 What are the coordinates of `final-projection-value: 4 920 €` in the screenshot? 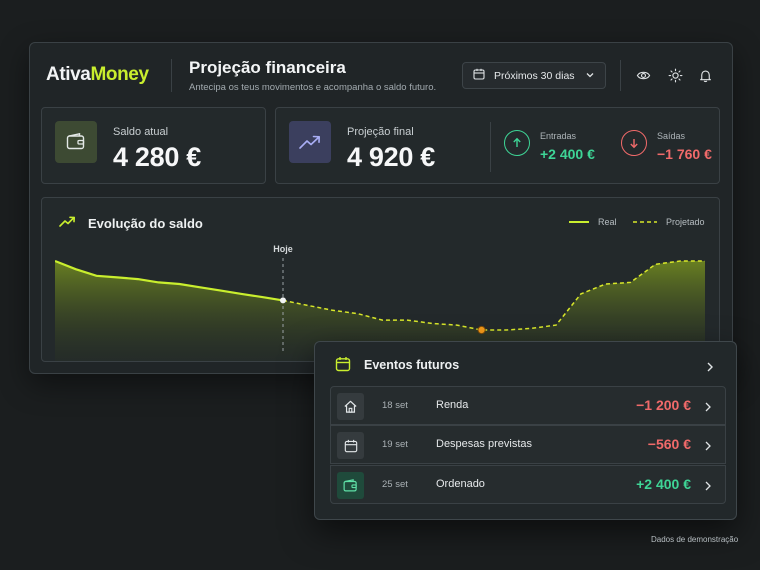 It's located at (391, 157).